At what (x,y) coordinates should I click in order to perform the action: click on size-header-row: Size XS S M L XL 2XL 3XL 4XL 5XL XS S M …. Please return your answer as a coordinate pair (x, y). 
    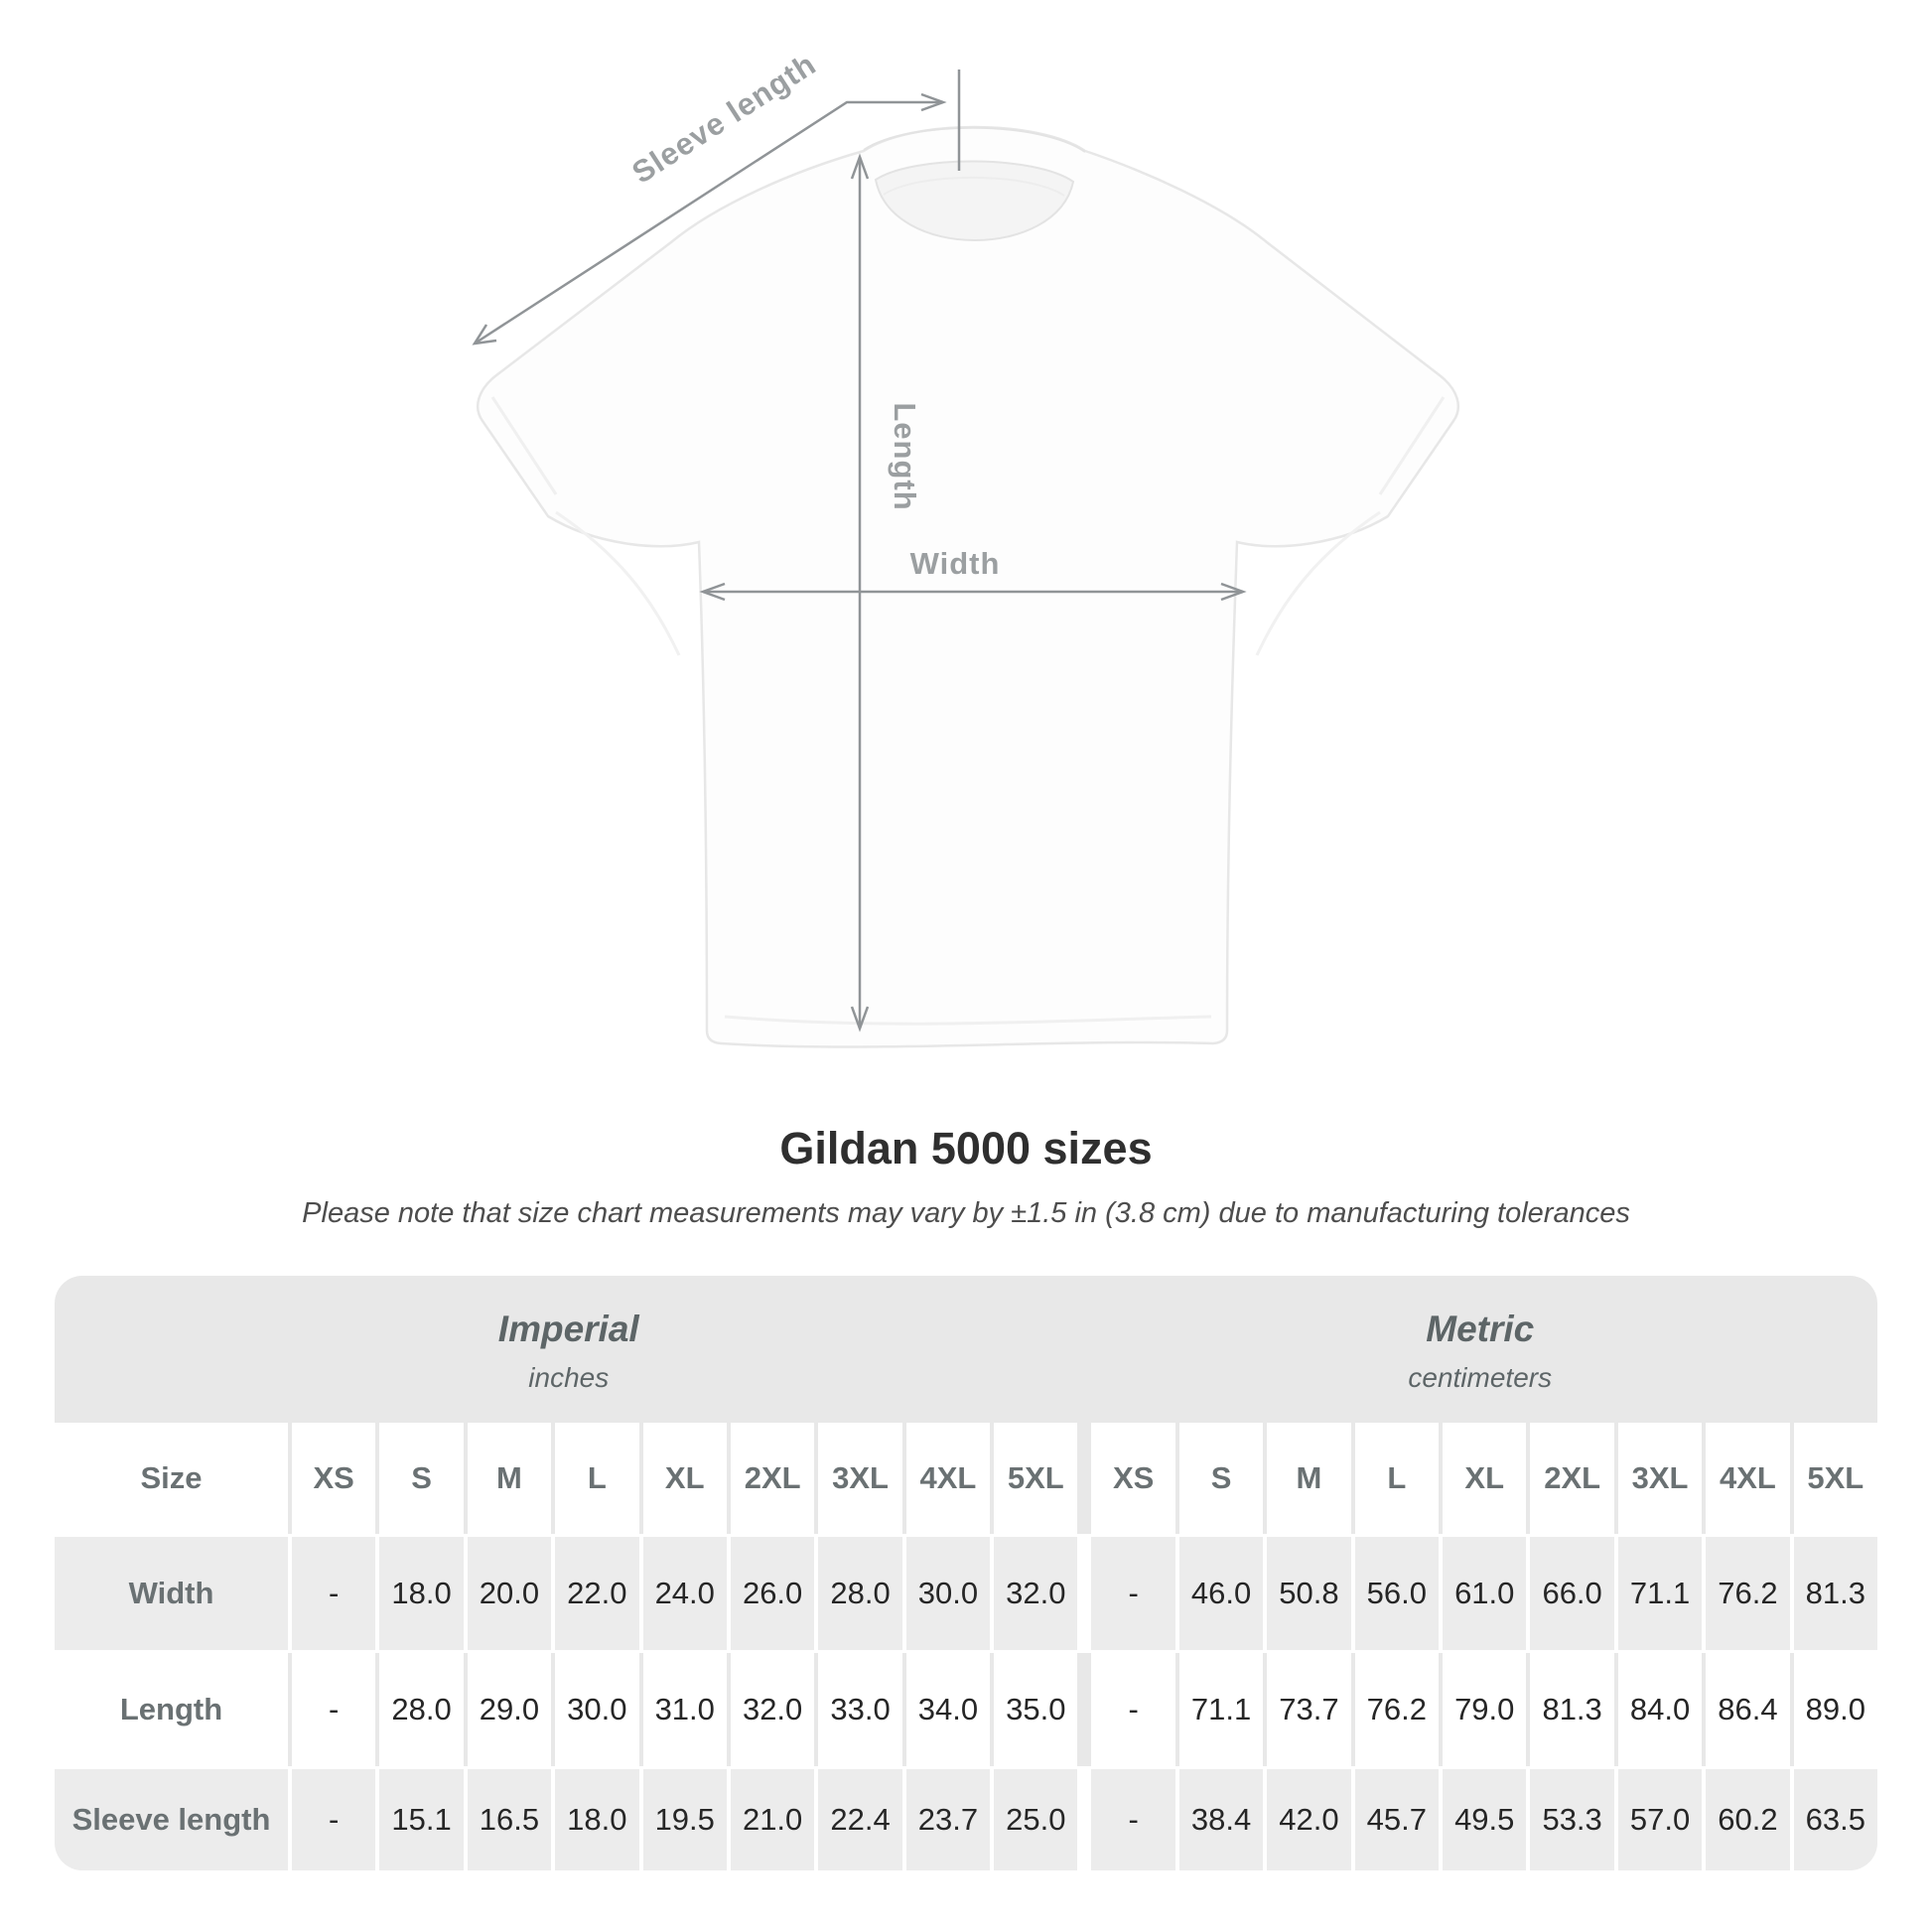
    Looking at the image, I should click on (966, 1478).